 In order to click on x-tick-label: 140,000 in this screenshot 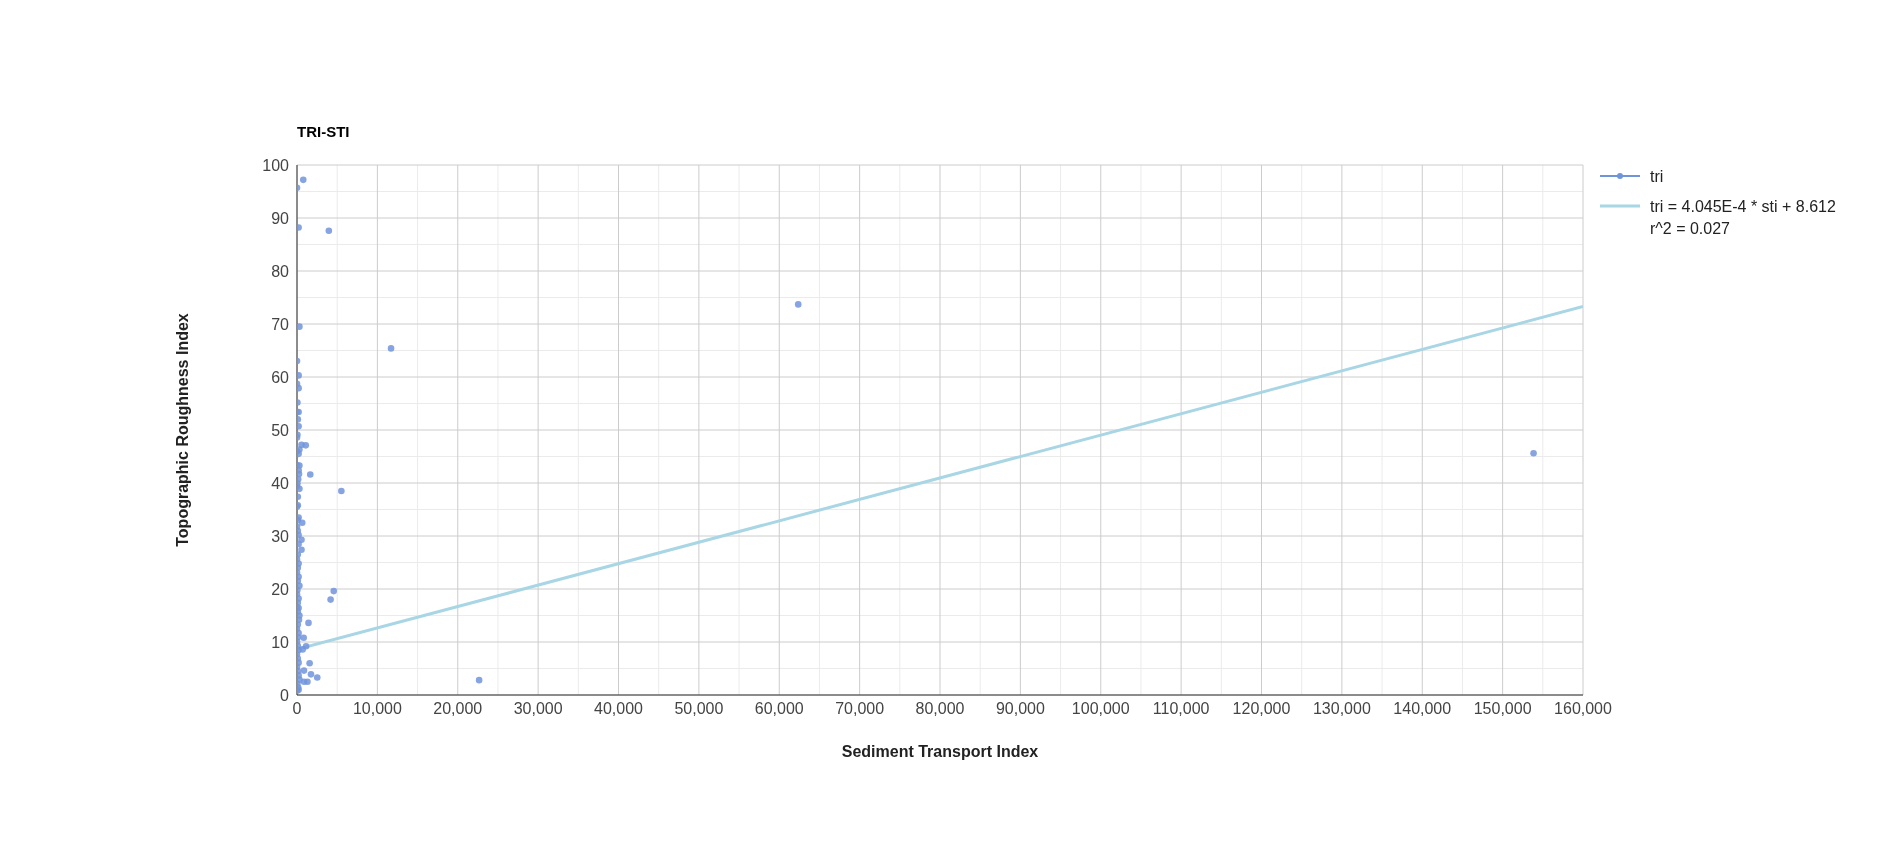, I will do `click(1422, 709)`.